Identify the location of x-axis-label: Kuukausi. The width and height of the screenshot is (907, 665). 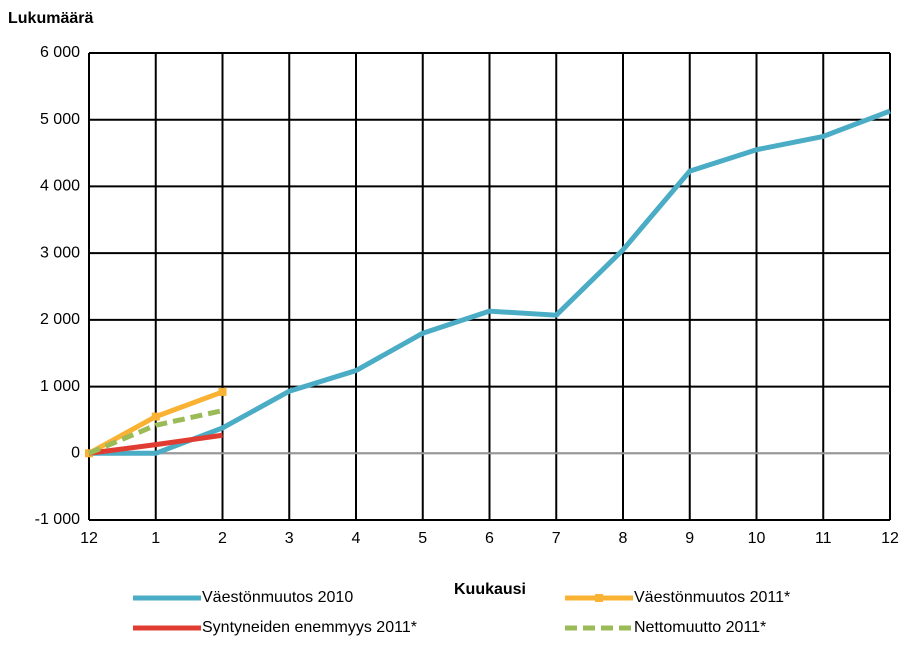
(490, 589).